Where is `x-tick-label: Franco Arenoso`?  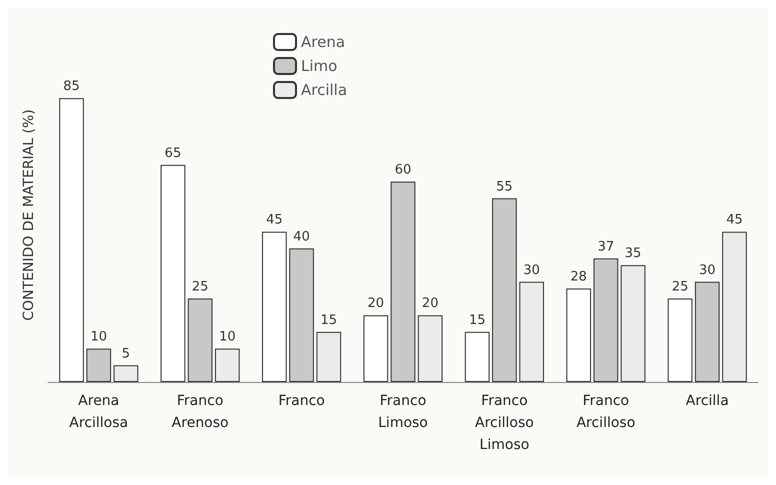 x-tick-label: Franco Arenoso is located at coordinates (200, 412).